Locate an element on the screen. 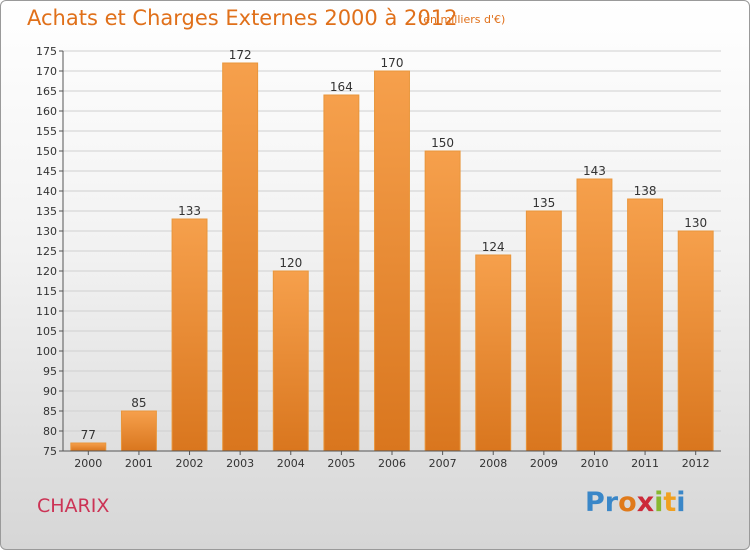 This screenshot has height=550, width=750. y-tick-label: 95 is located at coordinates (50, 371).